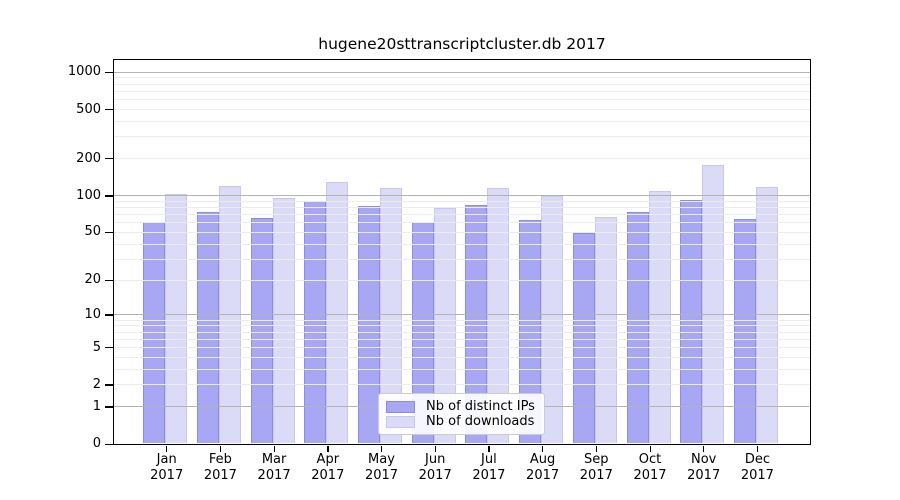 The image size is (900, 500). What do you see at coordinates (92, 232) in the screenshot?
I see `y-tick-label: 50` at bounding box center [92, 232].